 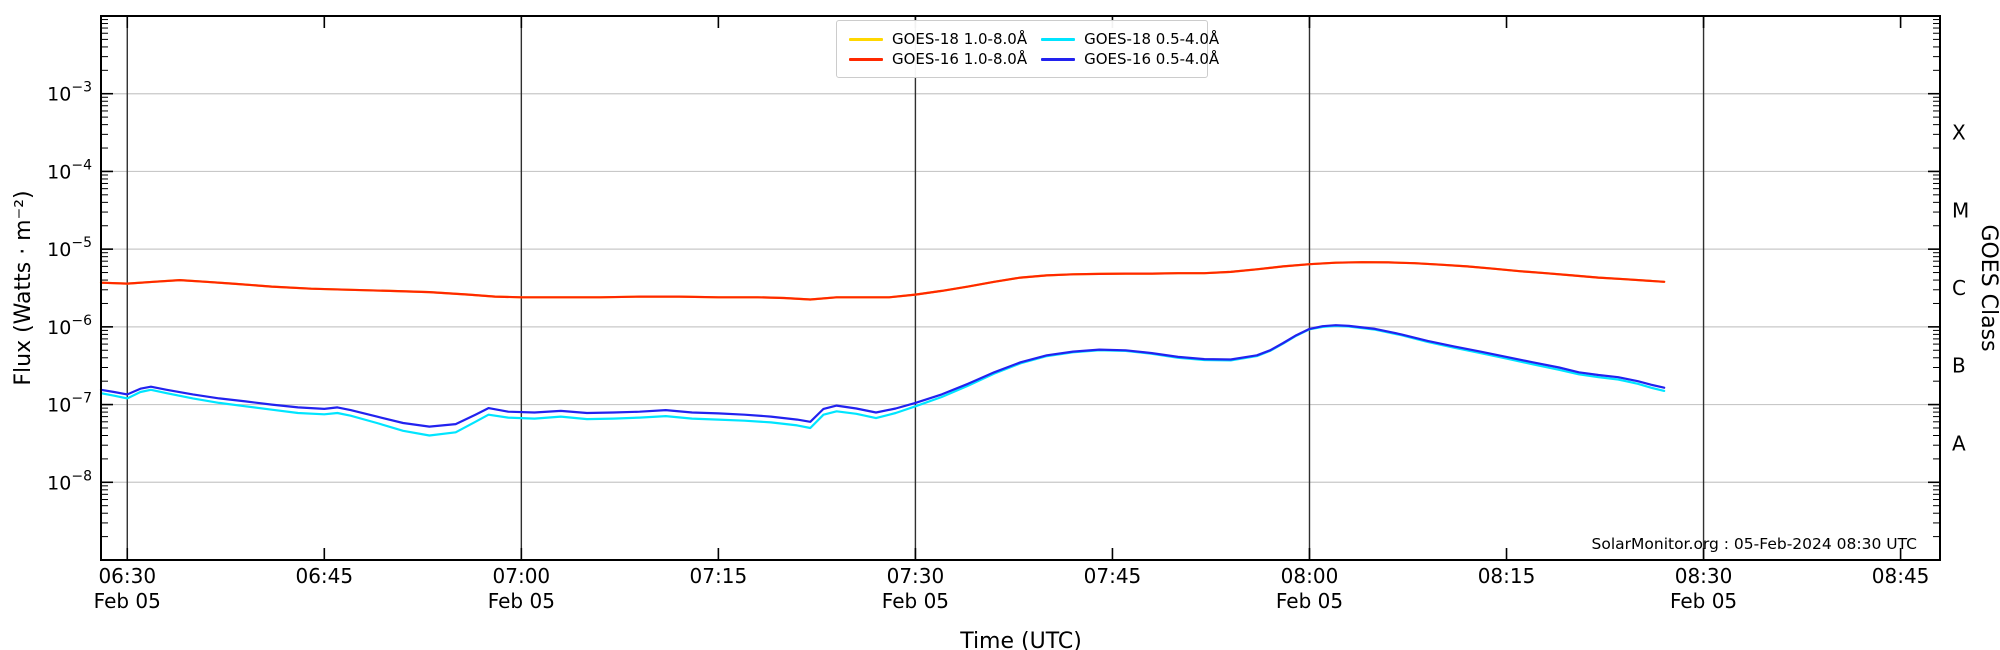 I want to click on legend-label: GOES-18 1.0-8.0Å, so click(x=960, y=39).